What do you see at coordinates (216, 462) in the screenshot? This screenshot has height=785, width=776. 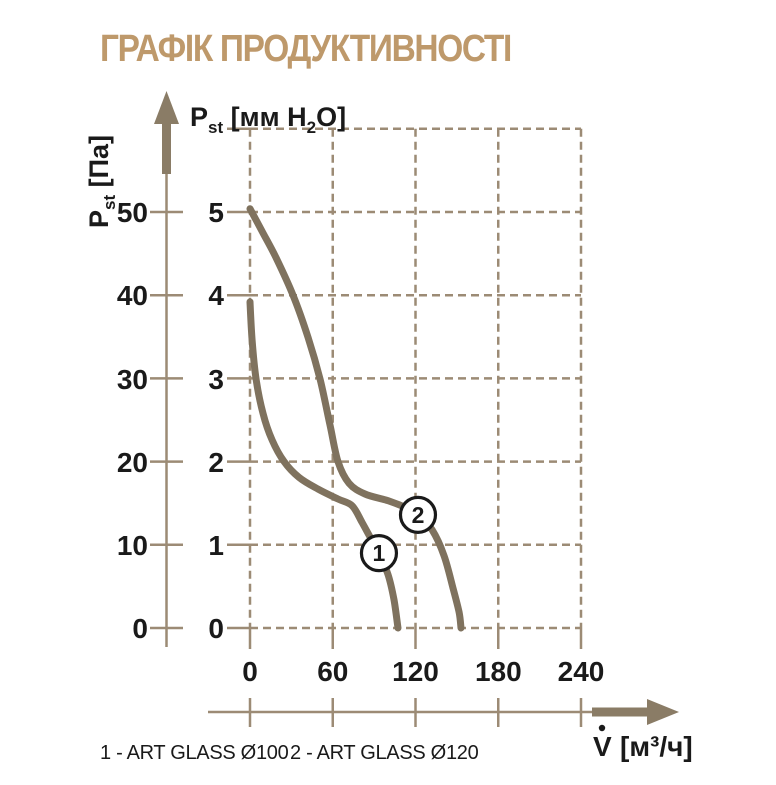 I see `mm-tick-2: 2` at bounding box center [216, 462].